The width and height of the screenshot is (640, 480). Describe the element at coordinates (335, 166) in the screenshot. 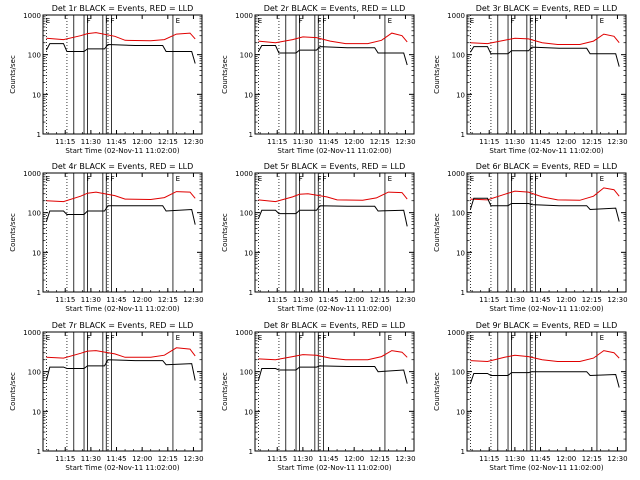

I see `panel-title: Det 5r BLACK = Events, RED = LLD` at that location.